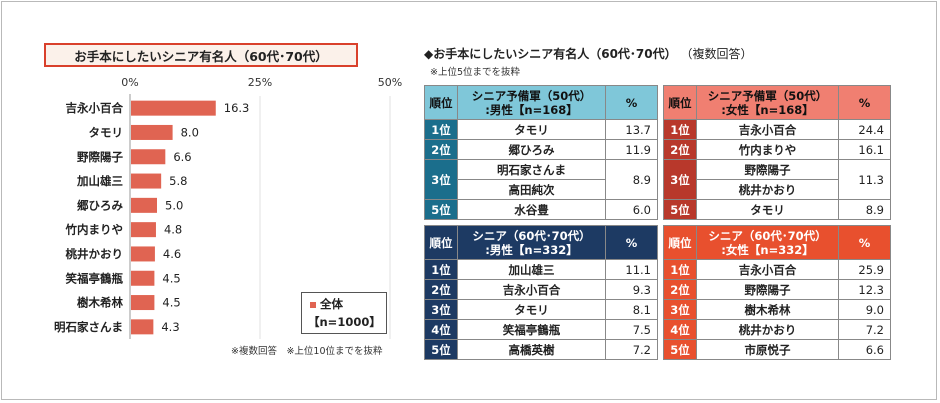 The image size is (940, 403). What do you see at coordinates (171, 303) in the screenshot?
I see `data-label: 4.5` at bounding box center [171, 303].